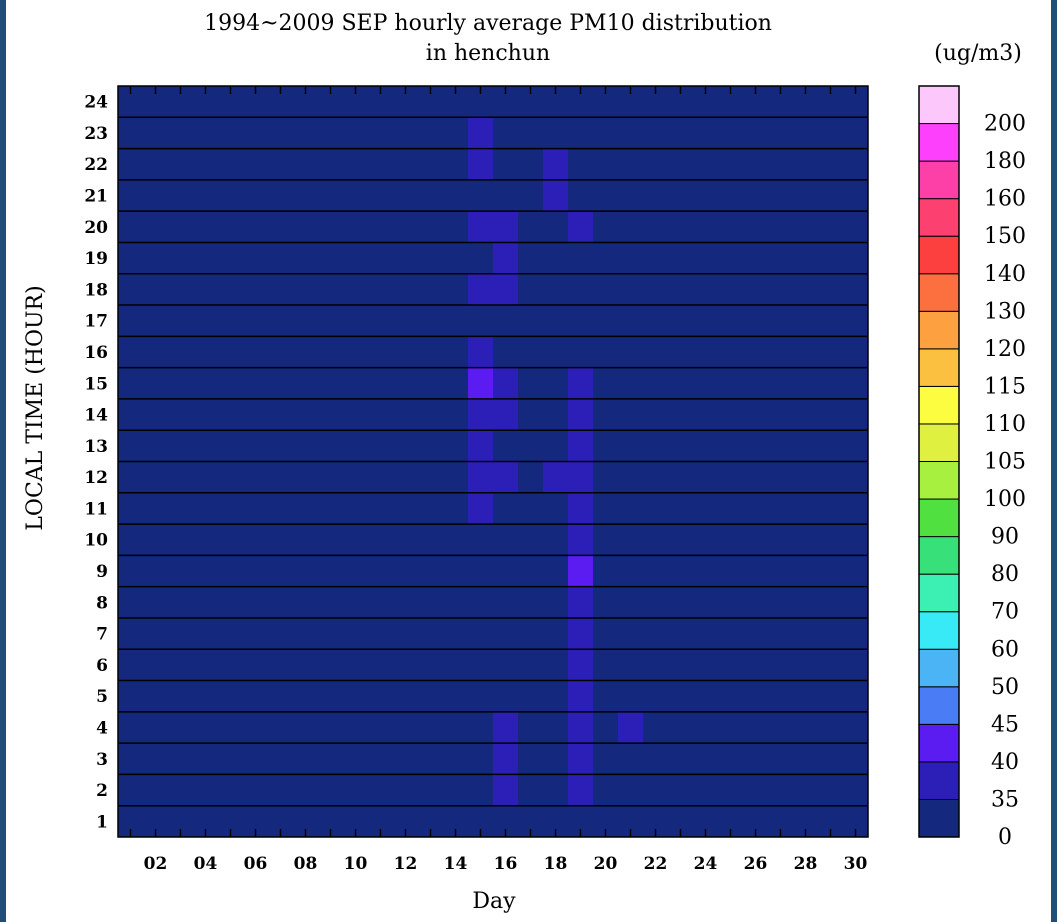  I want to click on colorbar-label: 0, so click(1005, 837).